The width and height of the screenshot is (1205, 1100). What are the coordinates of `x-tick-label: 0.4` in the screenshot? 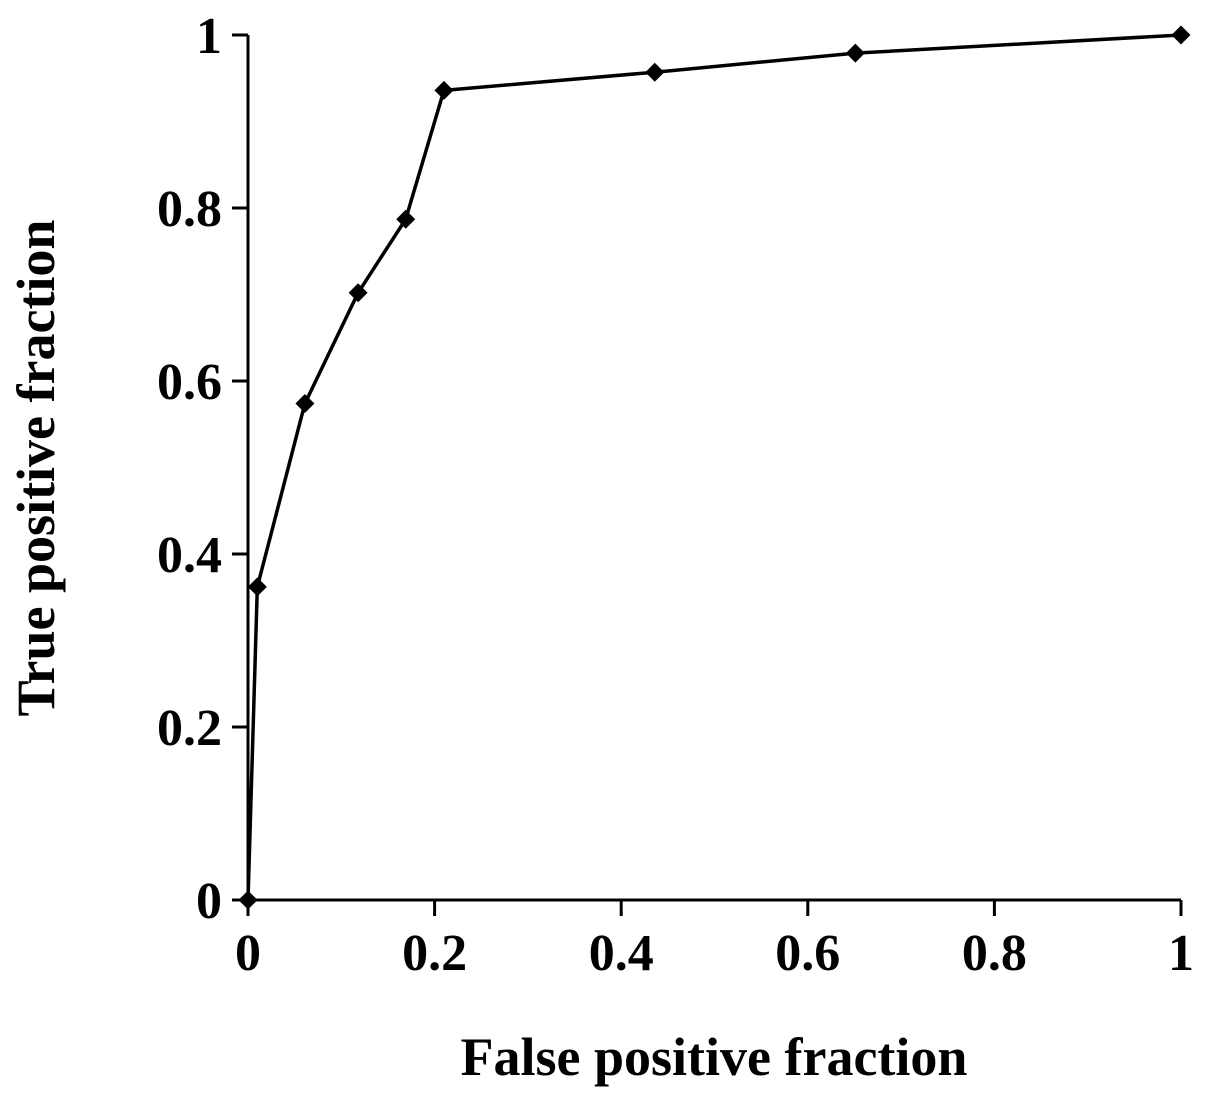 It's located at (621, 953).